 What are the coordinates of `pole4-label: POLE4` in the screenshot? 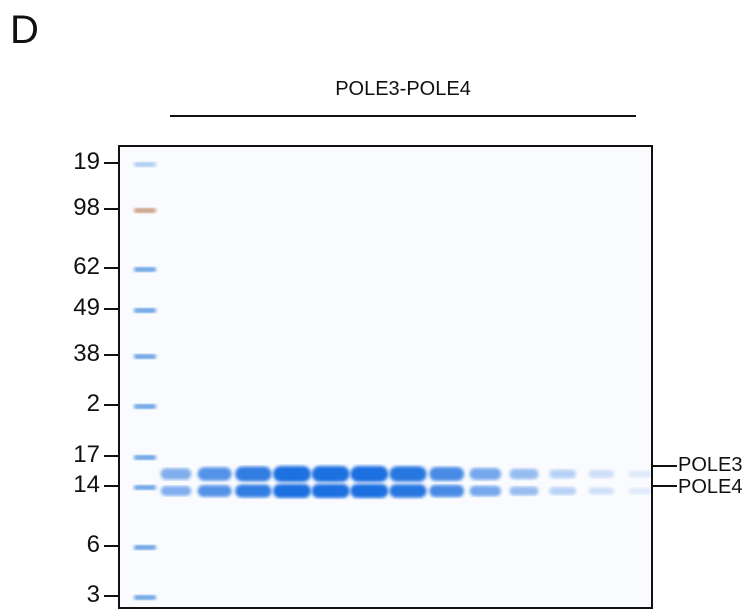 It's located at (710, 487).